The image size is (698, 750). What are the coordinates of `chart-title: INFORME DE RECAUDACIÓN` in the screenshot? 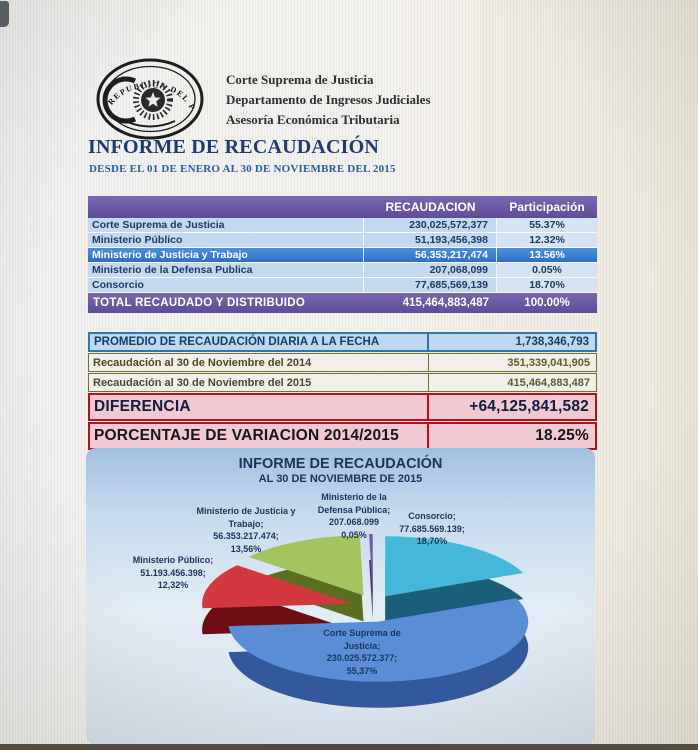 It's located at (340, 464).